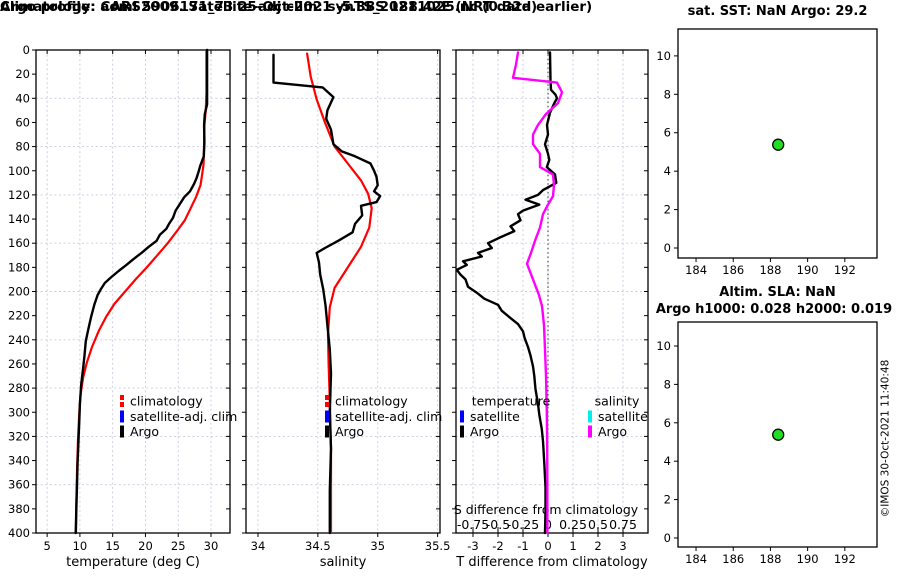 The width and height of the screenshot is (900, 580). Describe the element at coordinates (19, 509) in the screenshot. I see `depth-tick-label: 380` at that location.